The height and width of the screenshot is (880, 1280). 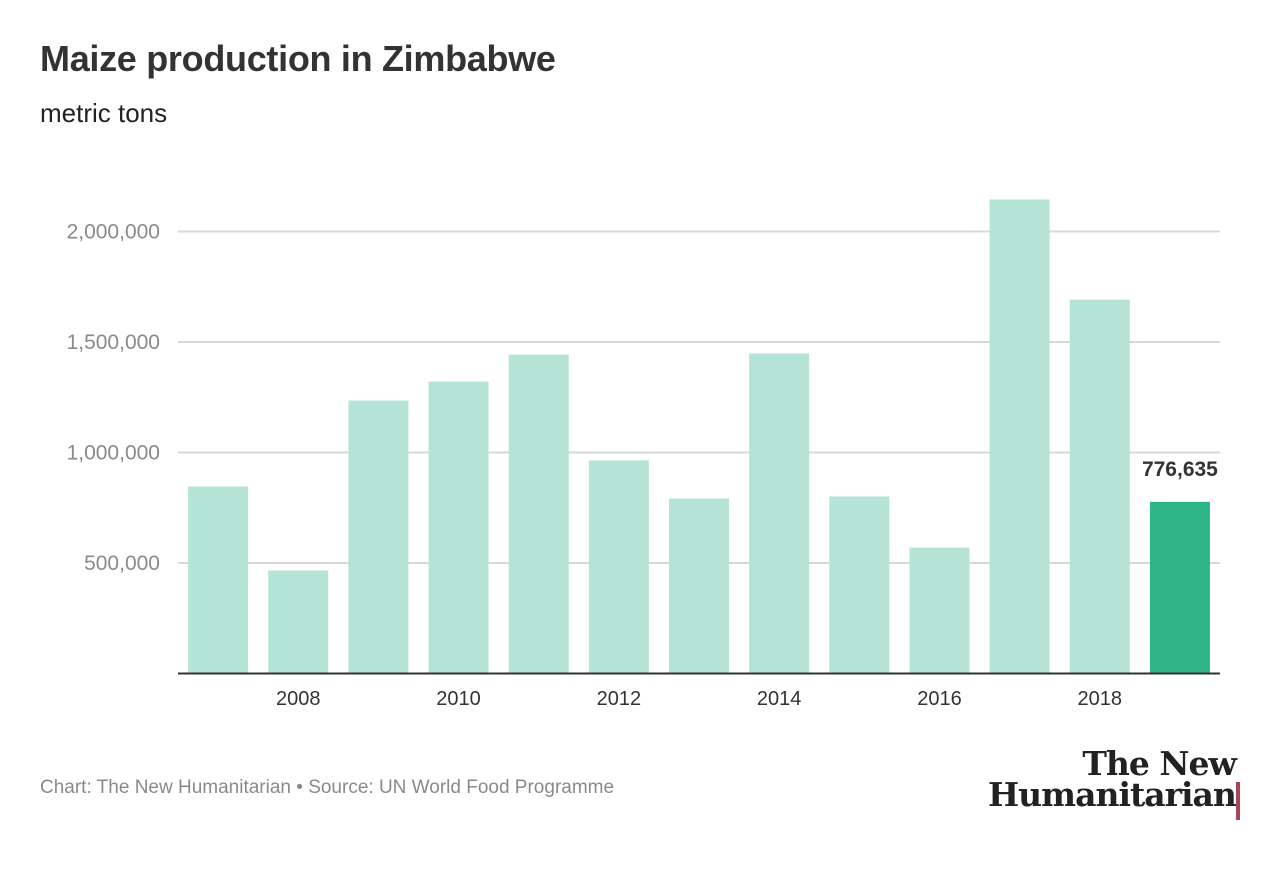 I want to click on bar-2019, so click(x=1179, y=587).